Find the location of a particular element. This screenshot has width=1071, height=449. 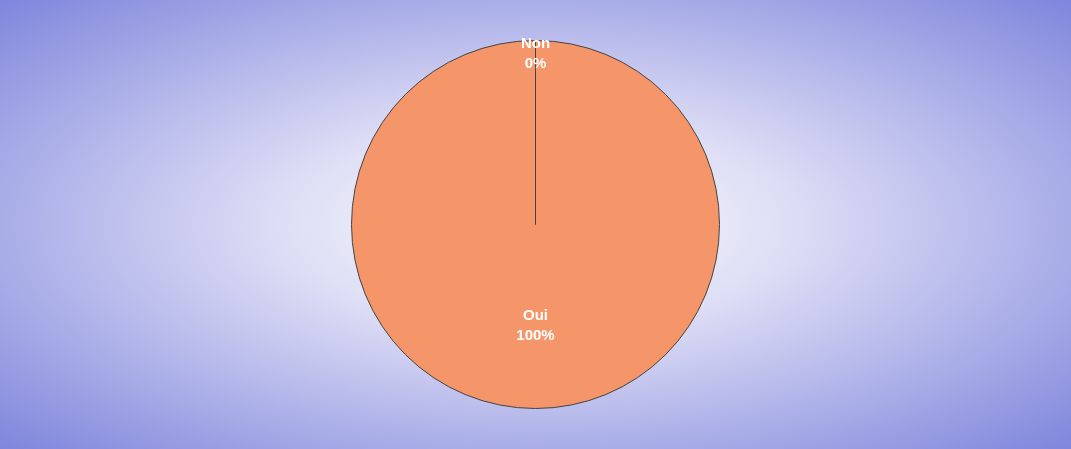

data-label: 100% is located at coordinates (535, 334).